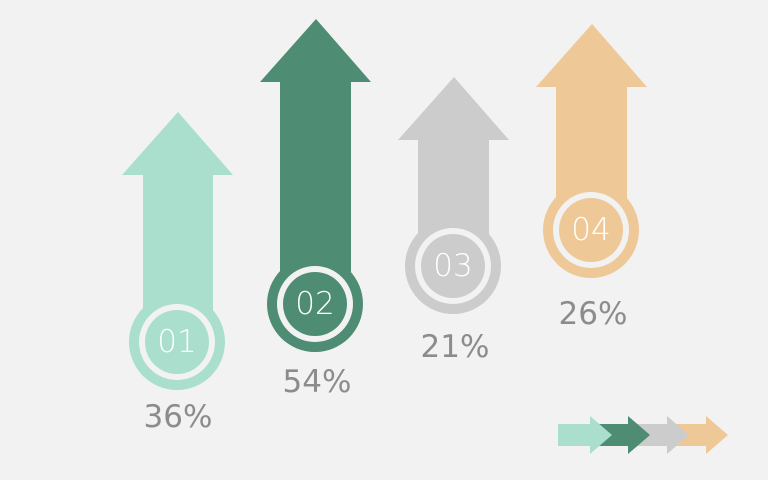 The width and height of the screenshot is (768, 480). I want to click on badge-02-number: 02, so click(314, 304).